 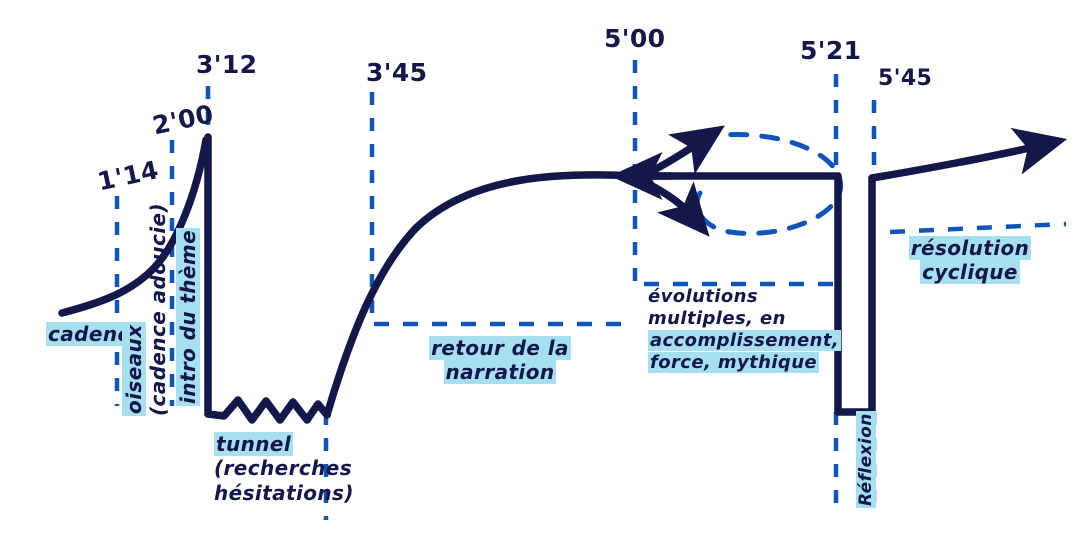 What do you see at coordinates (254, 444) in the screenshot?
I see `annotation-tunnel-line1: tunnel` at bounding box center [254, 444].